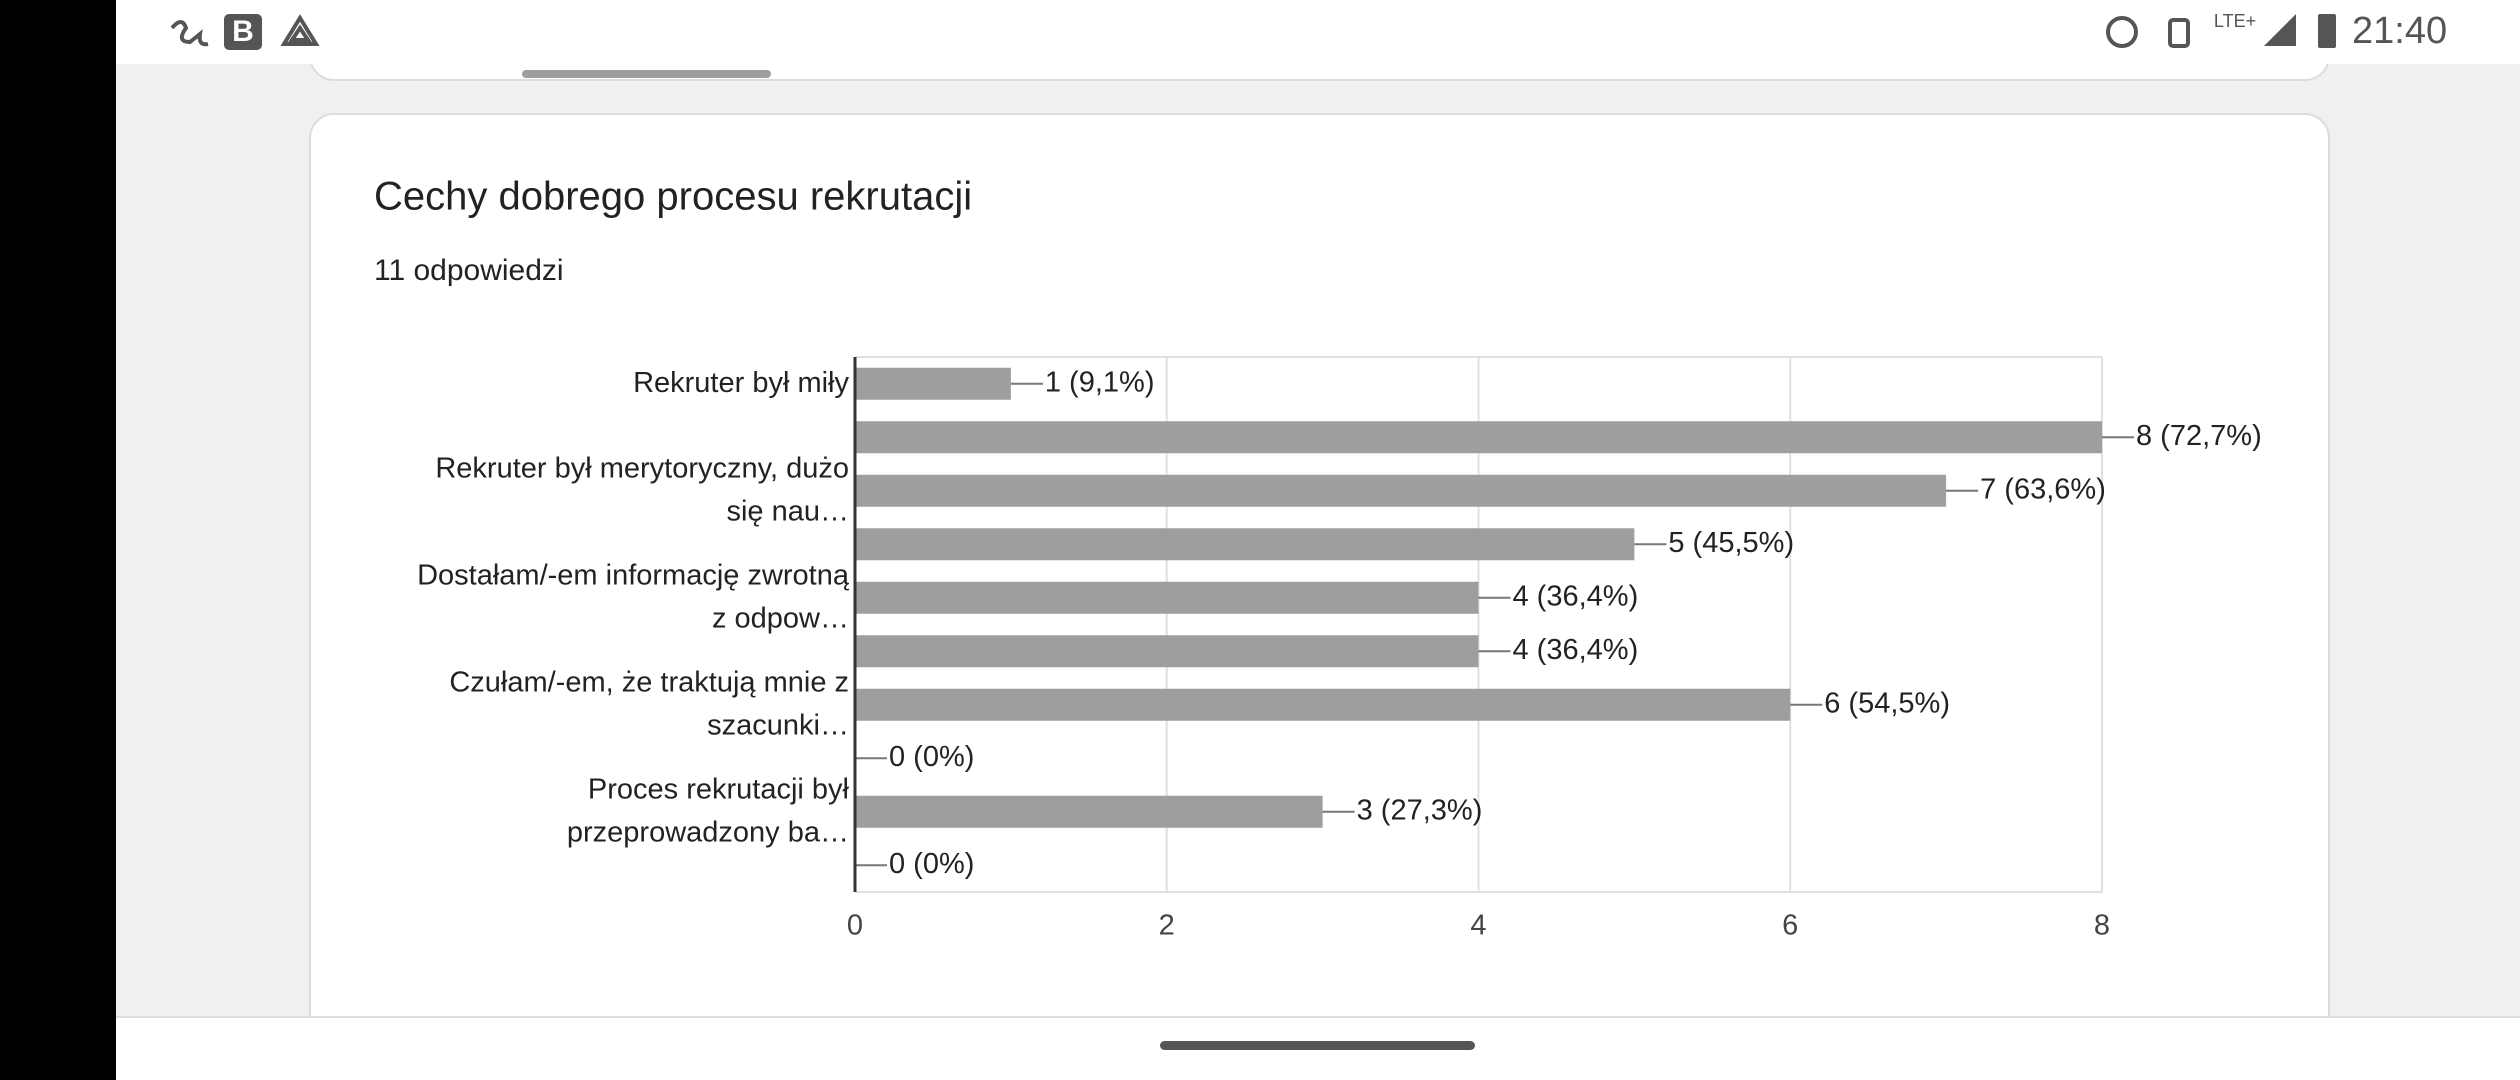 The image size is (2520, 1080). What do you see at coordinates (2179, 33) in the screenshot?
I see `vibrate-icon` at bounding box center [2179, 33].